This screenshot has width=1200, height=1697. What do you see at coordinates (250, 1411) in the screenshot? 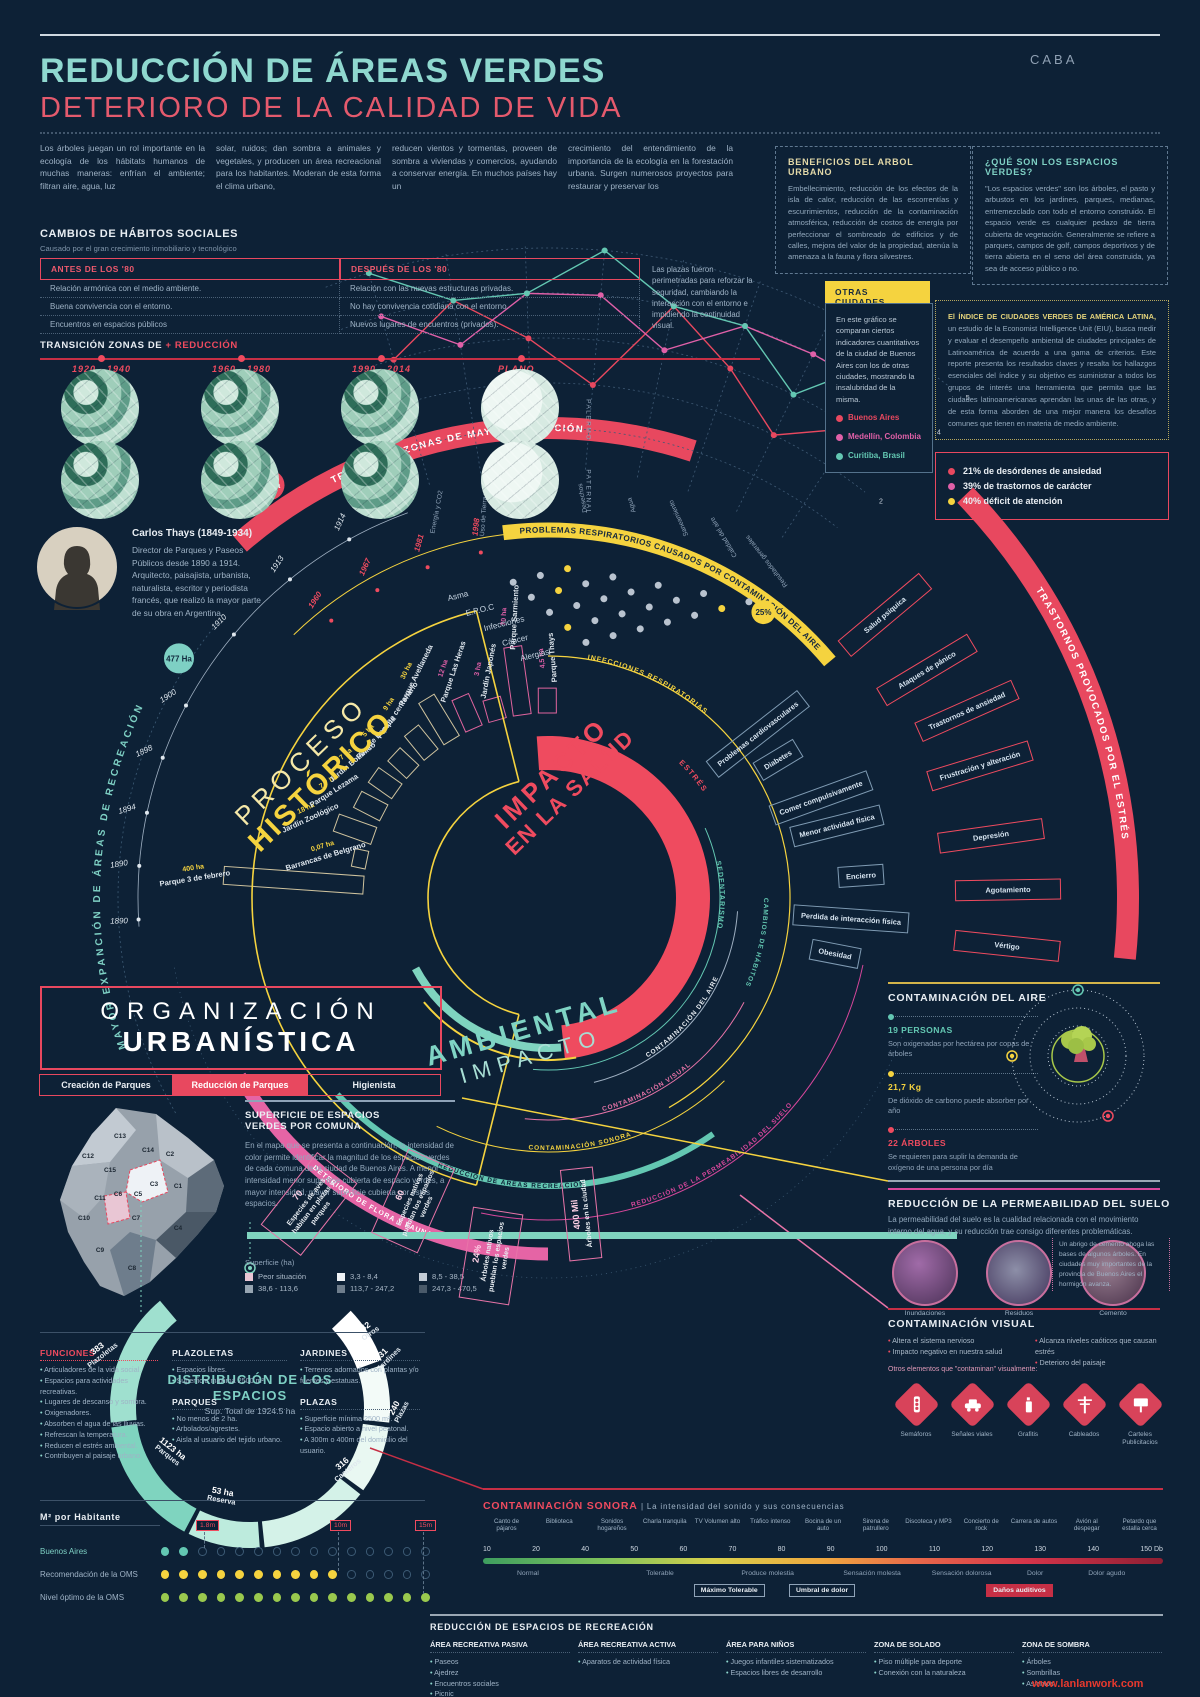
I see `distribucion-subtitle: Sup. Total de 1924.5 ha` at bounding box center [250, 1411].